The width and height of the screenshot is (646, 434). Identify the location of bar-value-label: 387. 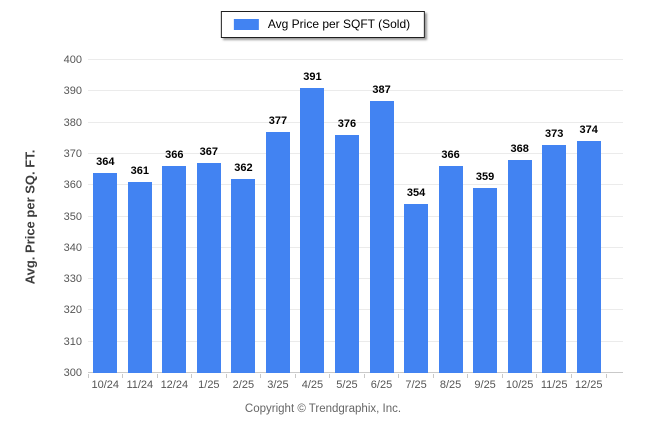
(381, 89).